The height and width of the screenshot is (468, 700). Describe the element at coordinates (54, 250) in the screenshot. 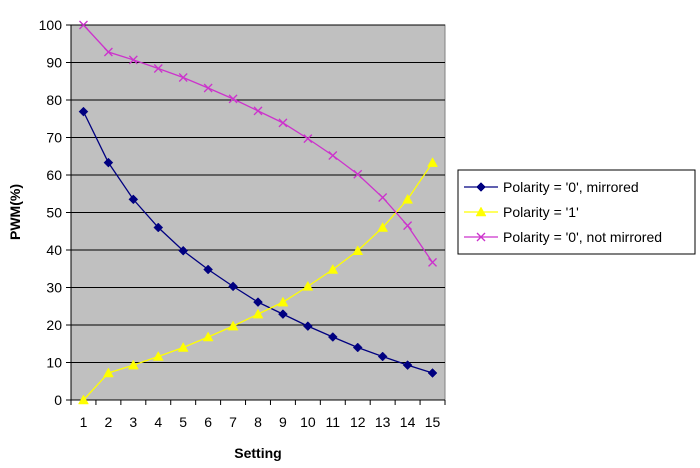

I see `y-tick-label: 40` at that location.